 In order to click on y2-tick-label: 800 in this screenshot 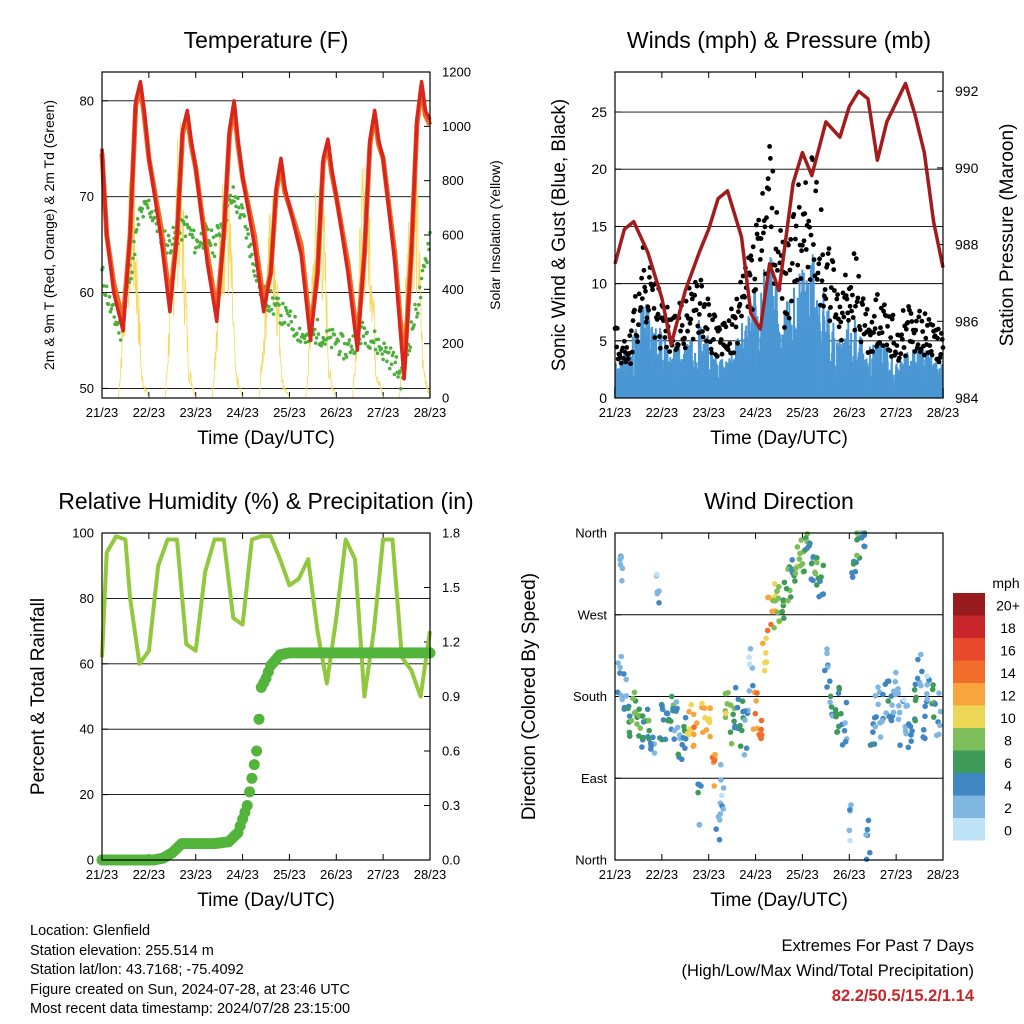, I will do `click(453, 180)`.